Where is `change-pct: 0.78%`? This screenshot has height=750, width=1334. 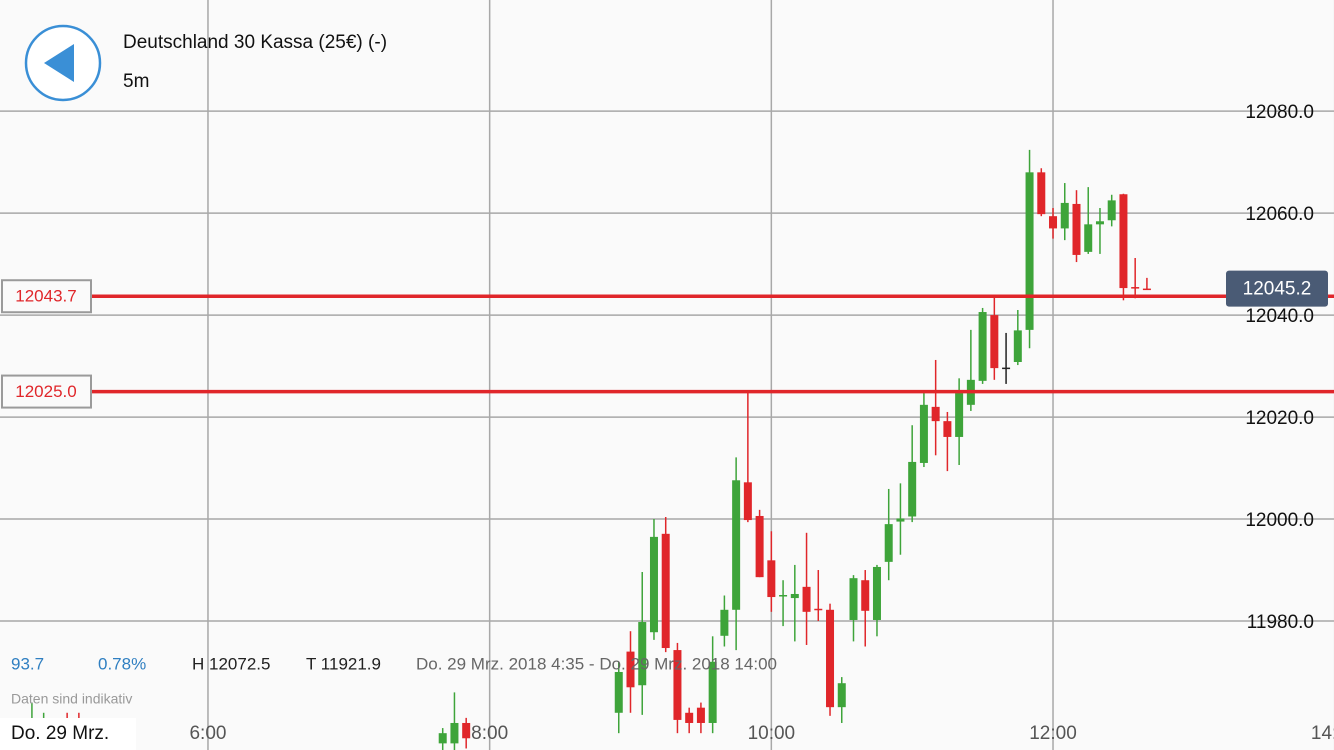
change-pct: 0.78% is located at coordinates (122, 663).